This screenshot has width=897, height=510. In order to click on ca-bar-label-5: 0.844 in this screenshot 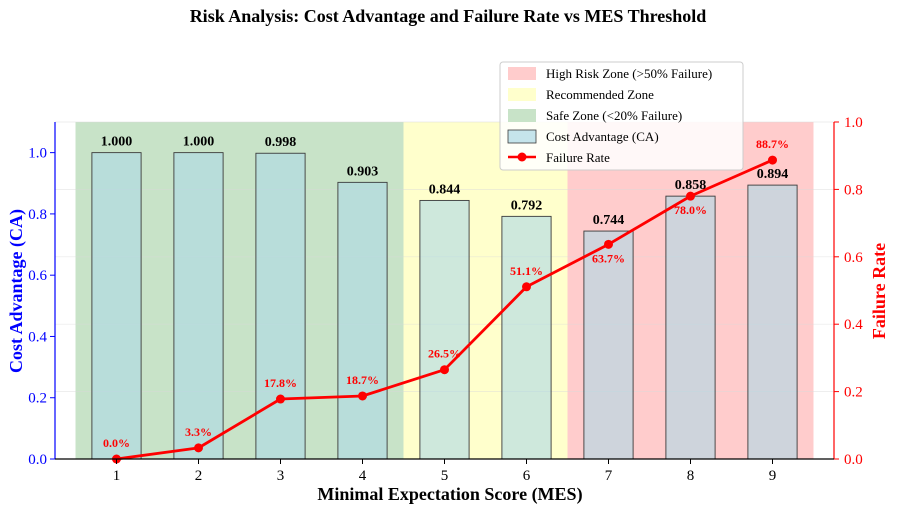, I will do `click(445, 189)`.